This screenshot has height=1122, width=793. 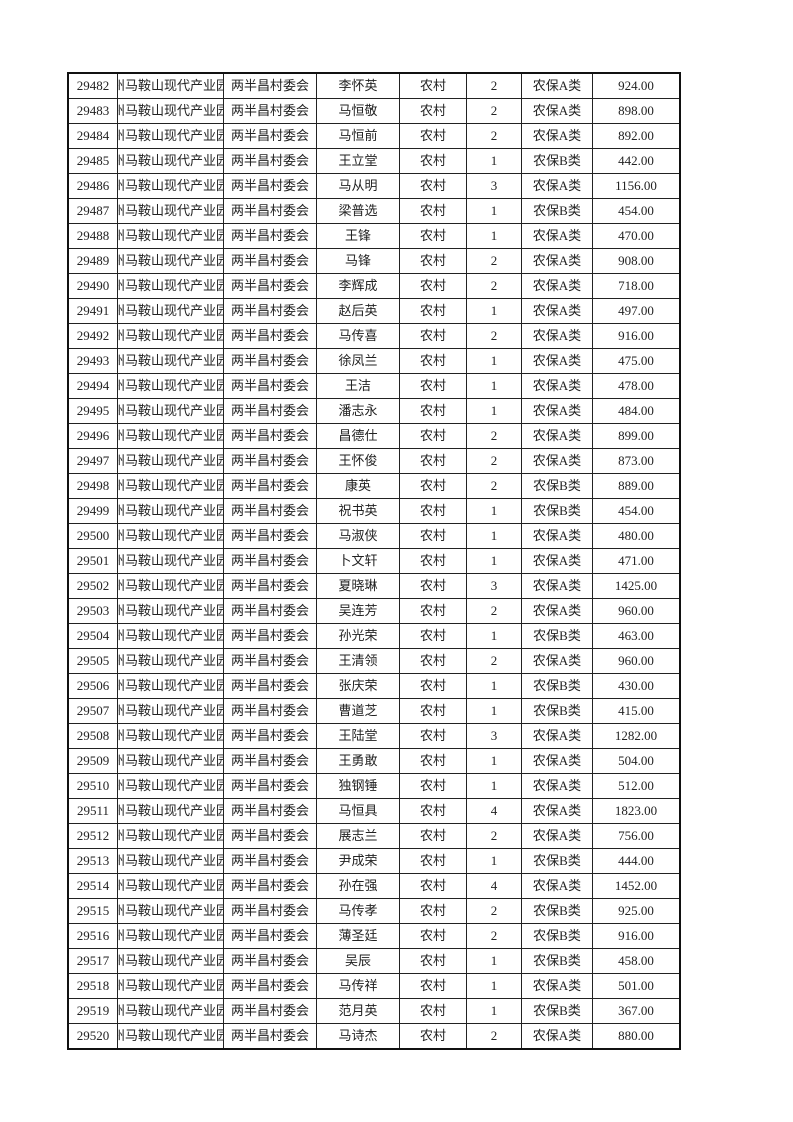 I want to click on name-cell: 马恒敬, so click(x=358, y=111).